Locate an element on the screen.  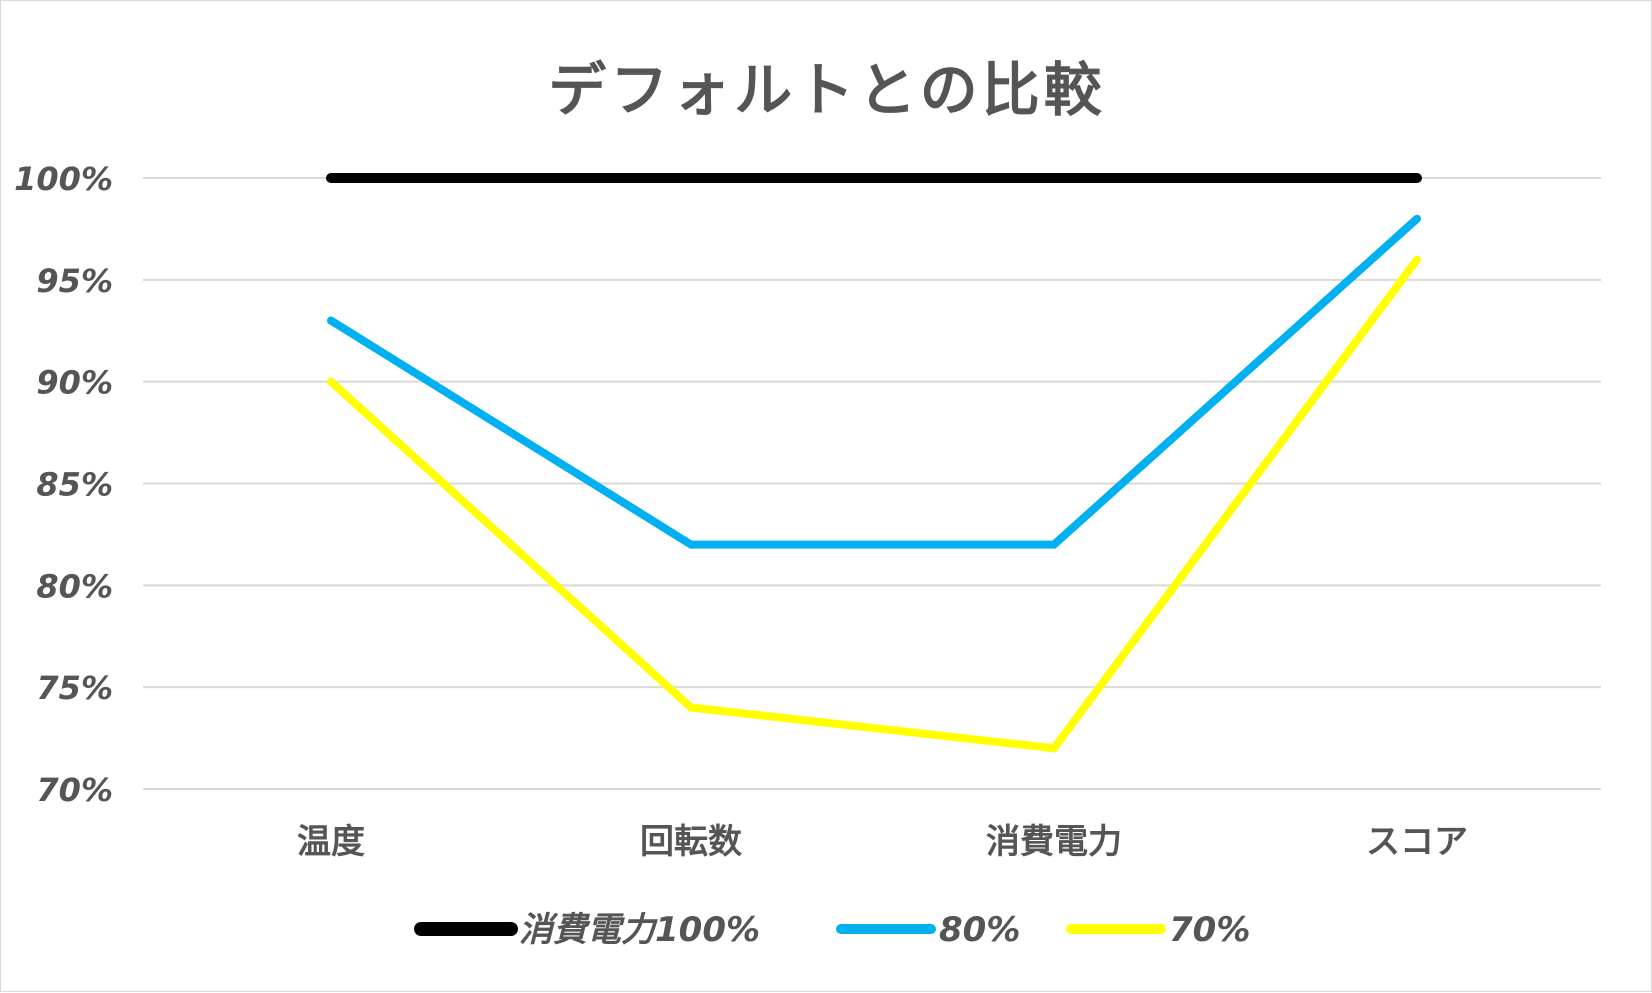
y-tick-label: 75% is located at coordinates (74, 688).